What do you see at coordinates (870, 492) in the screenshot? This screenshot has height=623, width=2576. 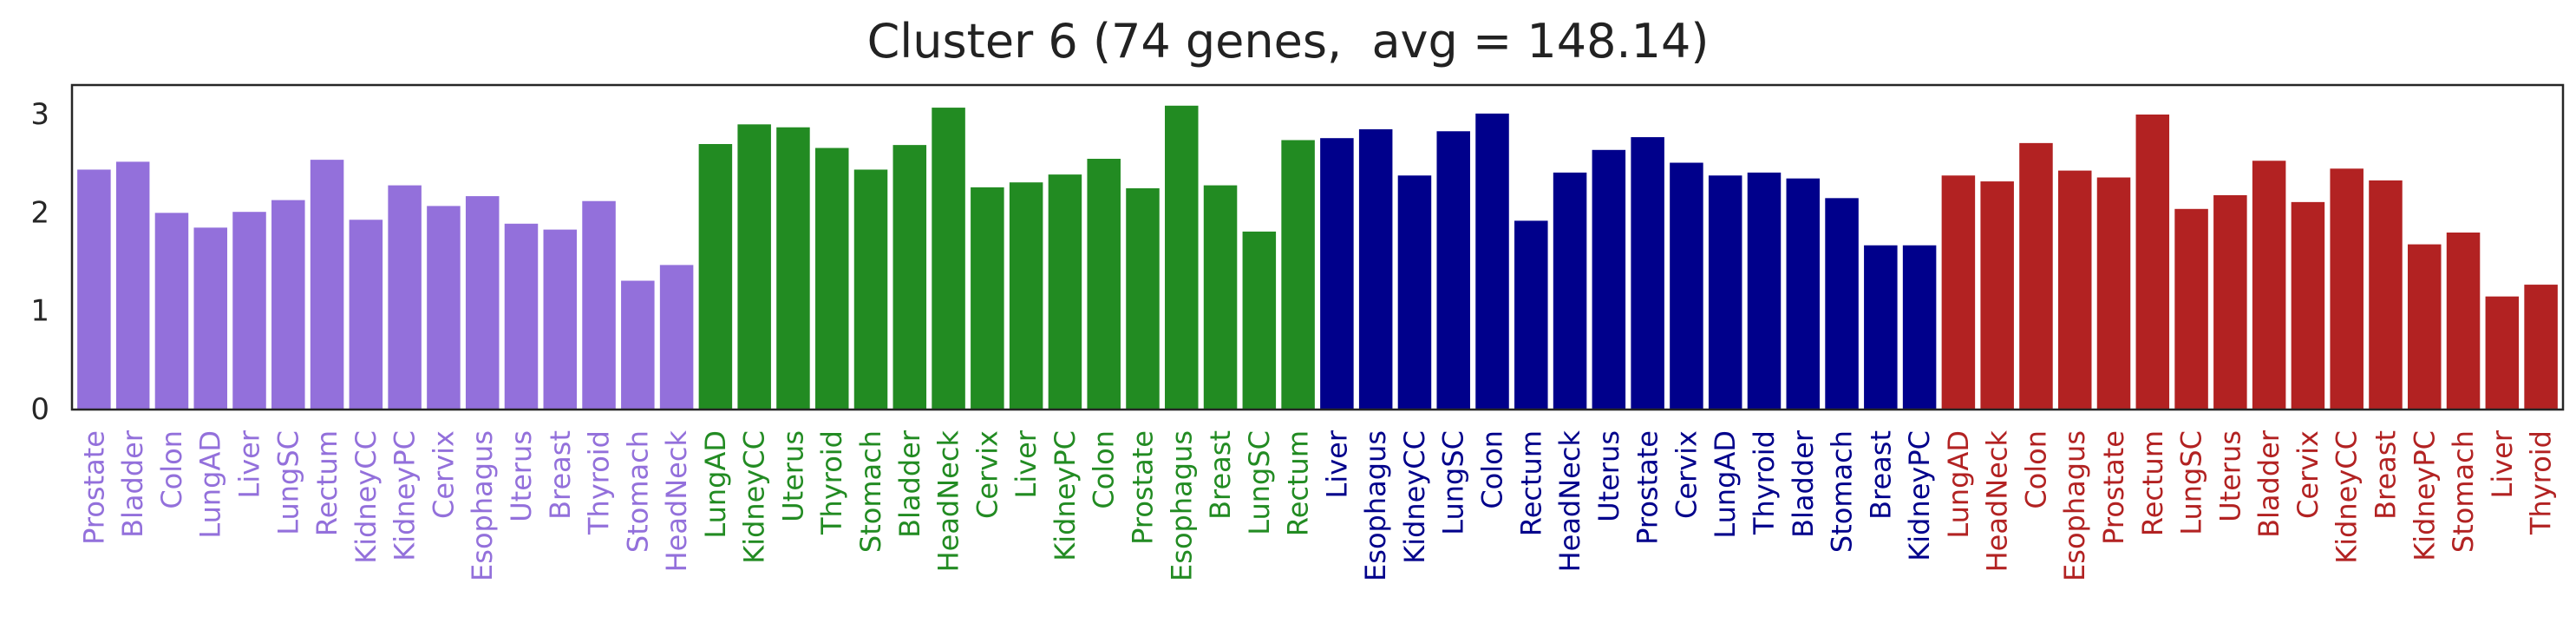 I see `x-tick-label: Stomach` at bounding box center [870, 492].